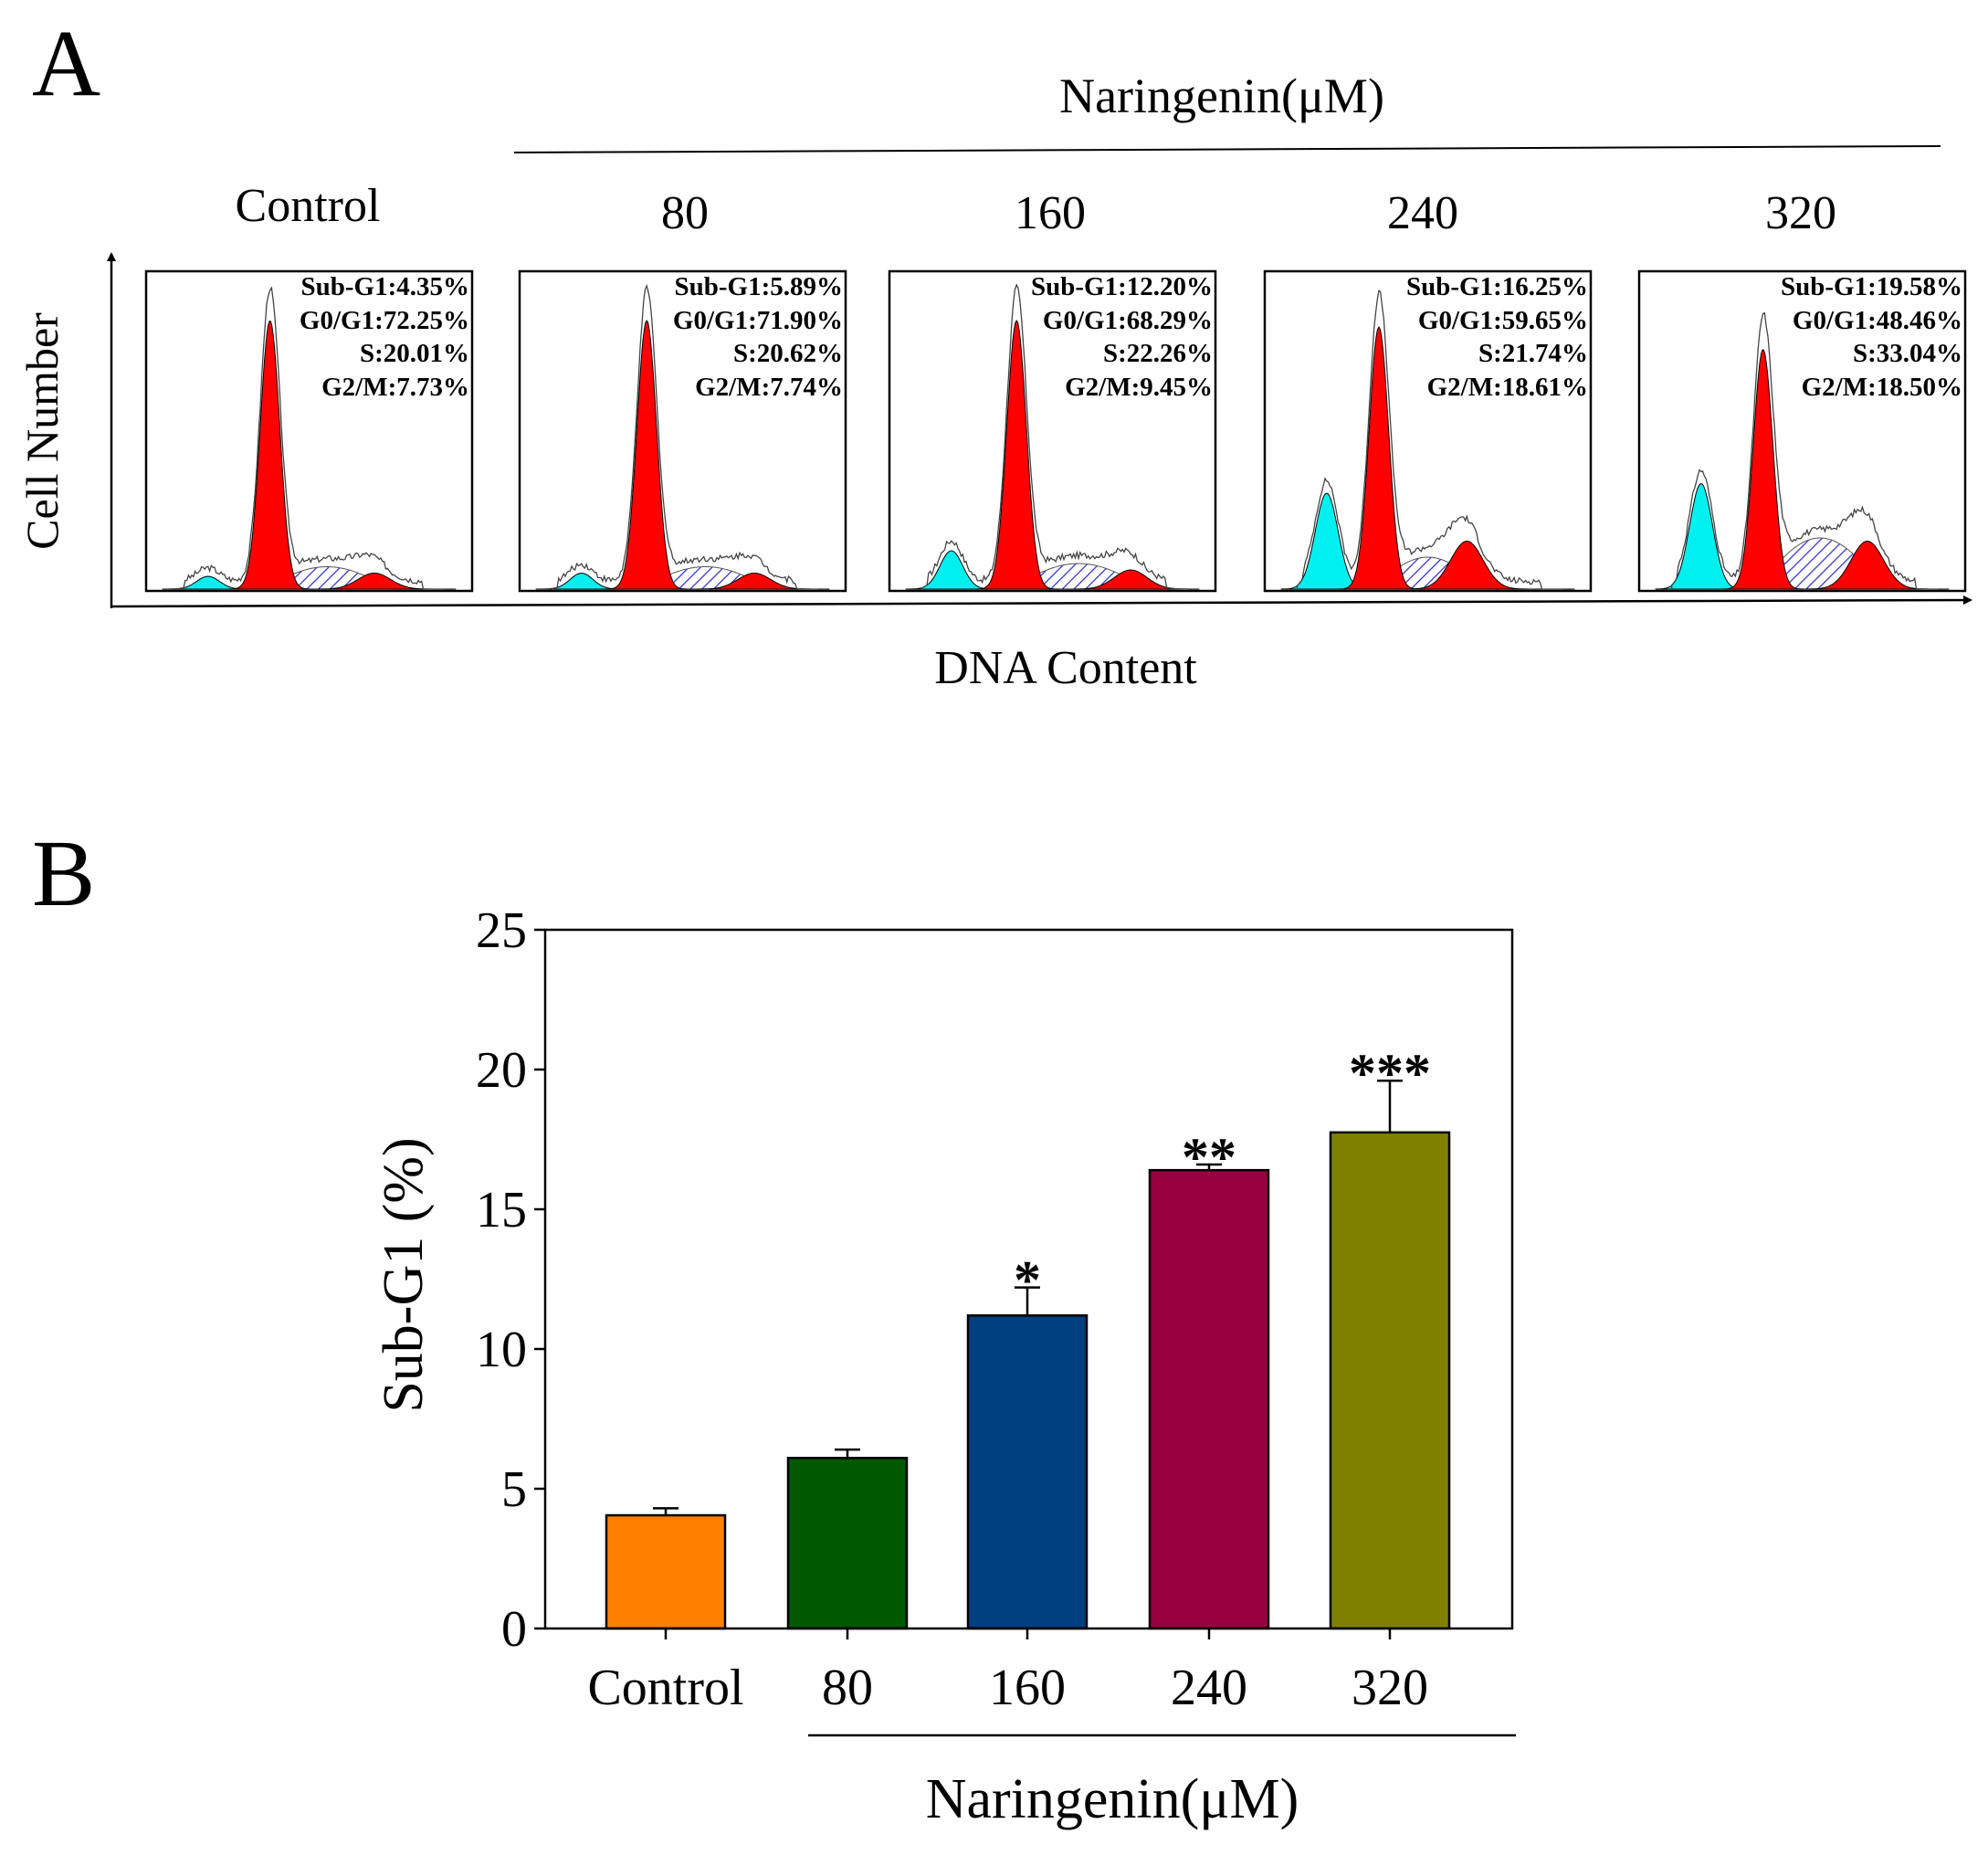 This screenshot has width=1988, height=1855. What do you see at coordinates (665, 1688) in the screenshot?
I see `x-tick-label: Control` at bounding box center [665, 1688].